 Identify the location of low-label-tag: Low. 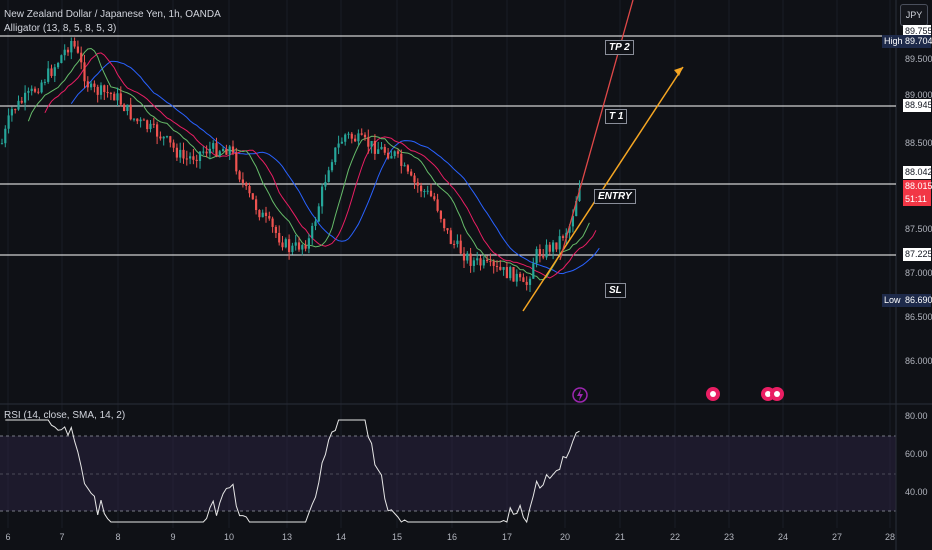
(892, 300).